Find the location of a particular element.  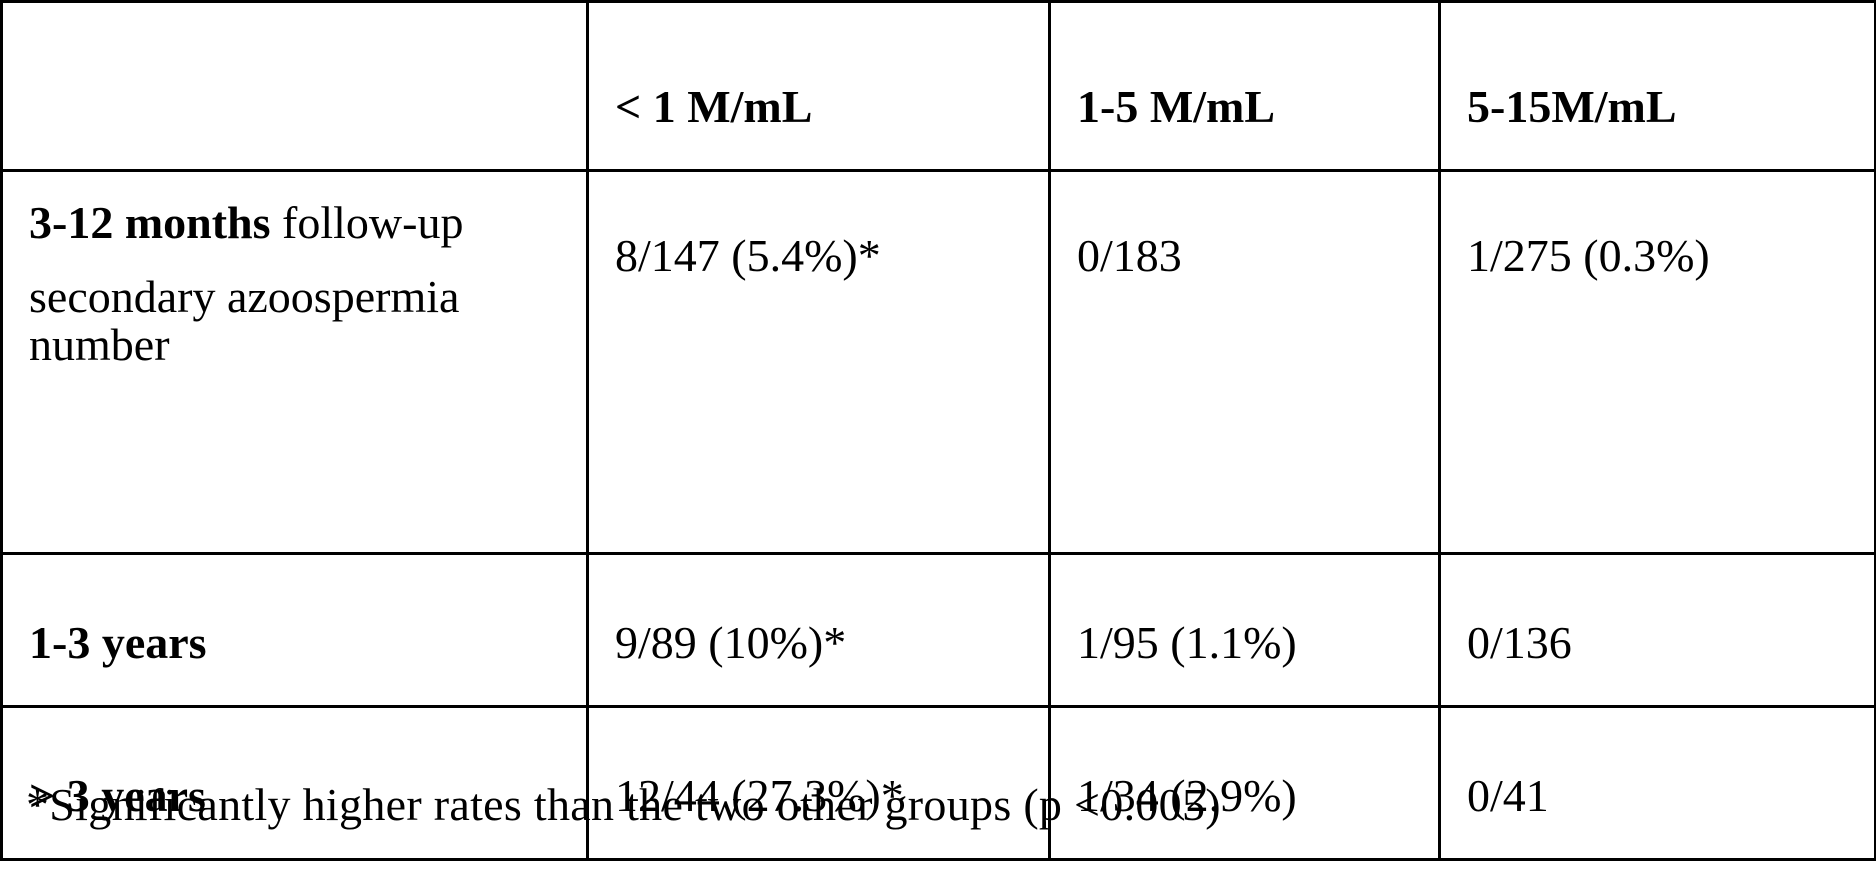

row-label-text: number is located at coordinates (99, 344).